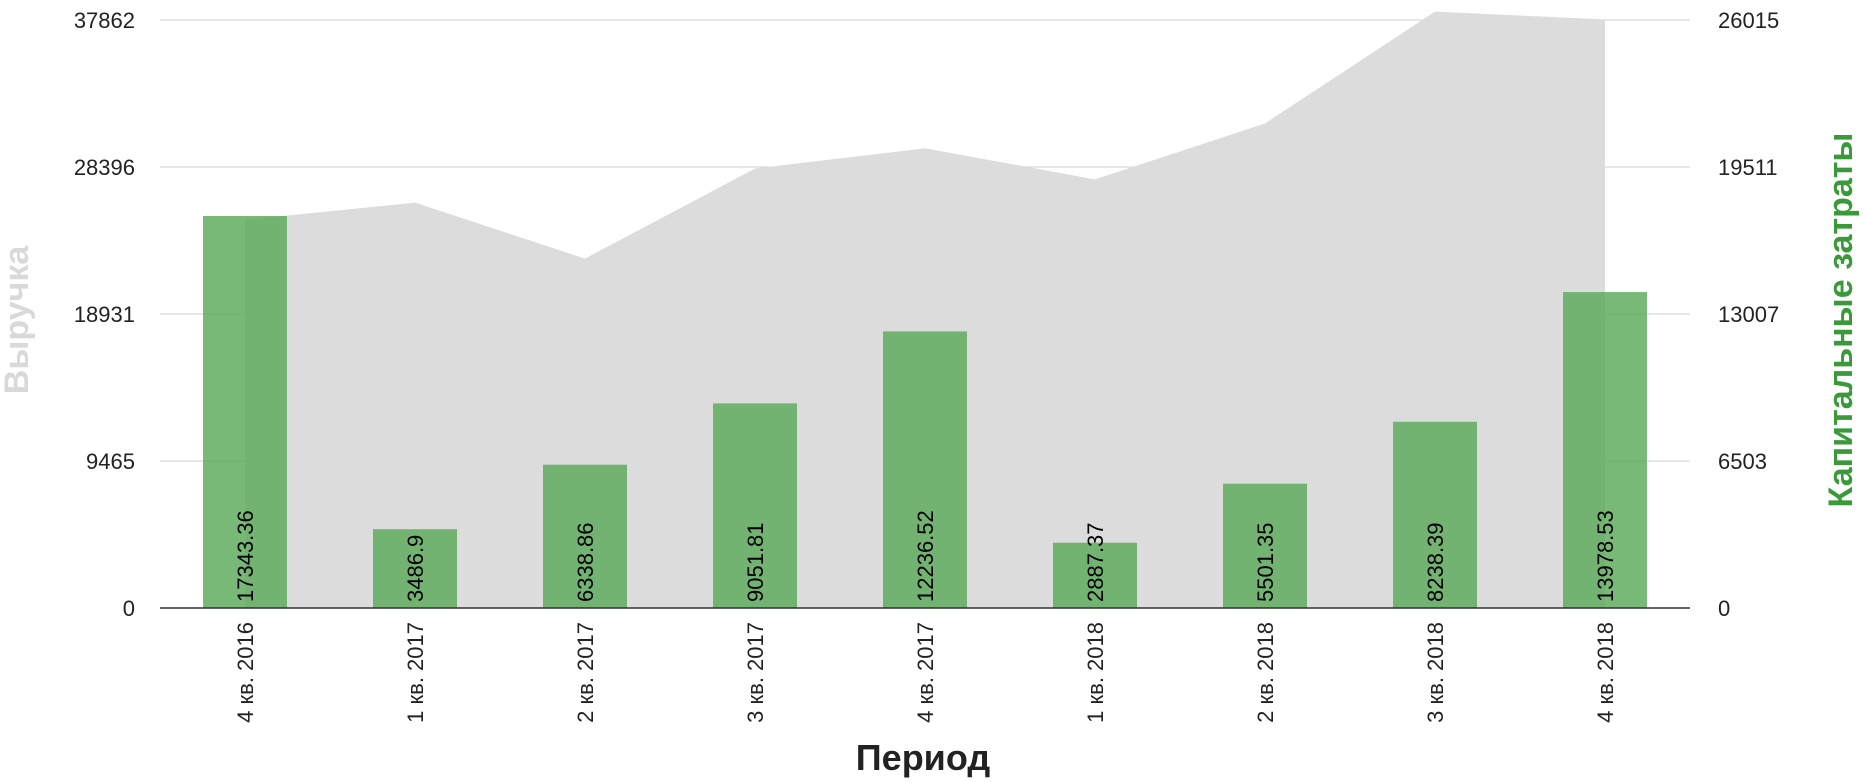  Describe the element at coordinates (1095, 672) in the screenshot. I see `x-axis-category-label: 1 кв. 2018` at that location.